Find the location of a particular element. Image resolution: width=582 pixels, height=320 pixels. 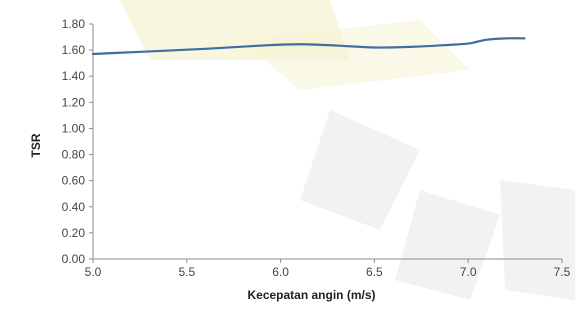

x-tick-label: 6.0 is located at coordinates (280, 272).